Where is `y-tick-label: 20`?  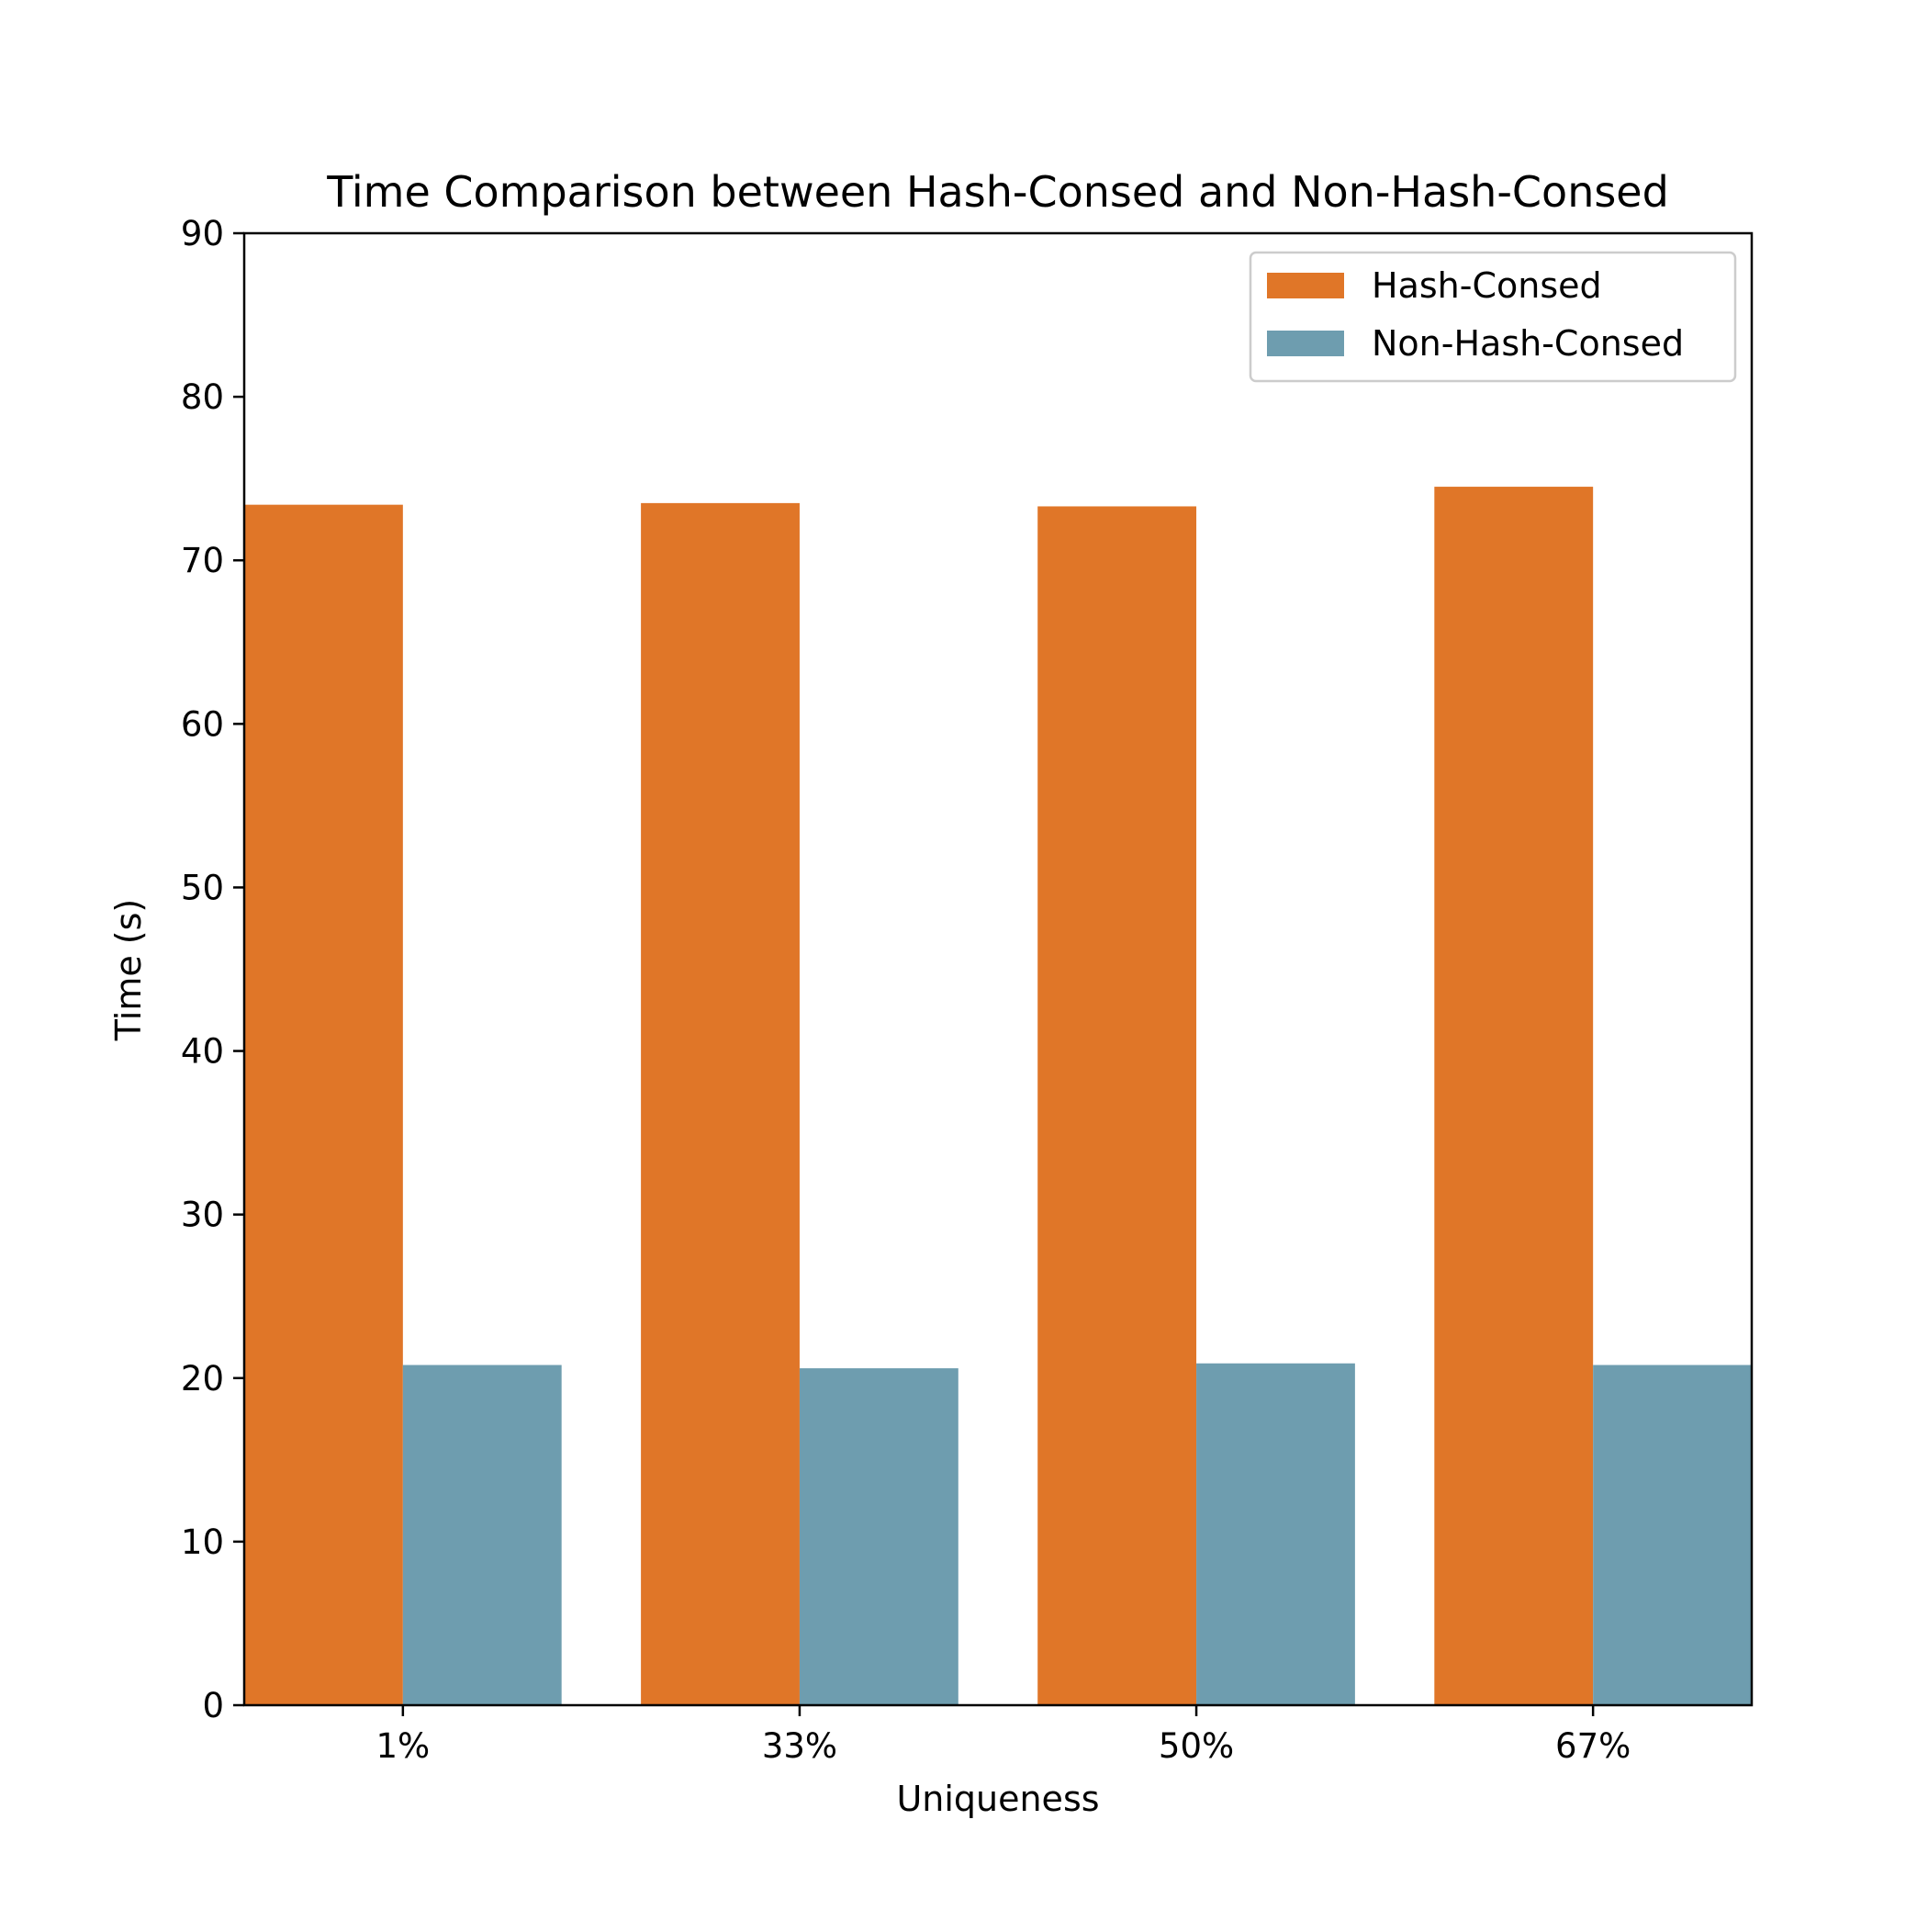 y-tick-label: 20 is located at coordinates (202, 1378).